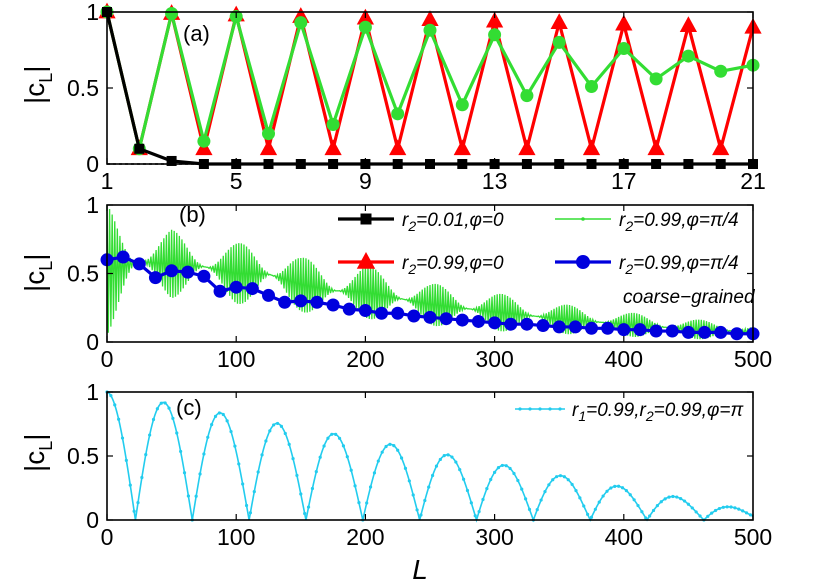 The image size is (830, 586). I want to click on legend-b-label: r2=0.99,φ=0, so click(453, 265).